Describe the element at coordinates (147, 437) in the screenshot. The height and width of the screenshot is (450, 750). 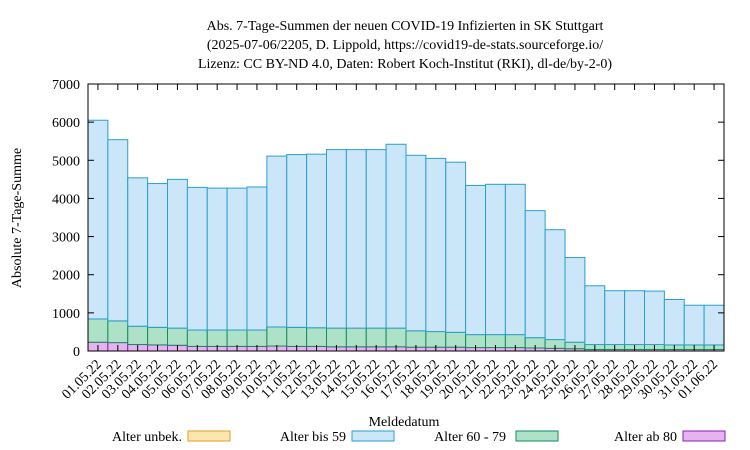
I see `legend-label: Alter unbek.` at that location.